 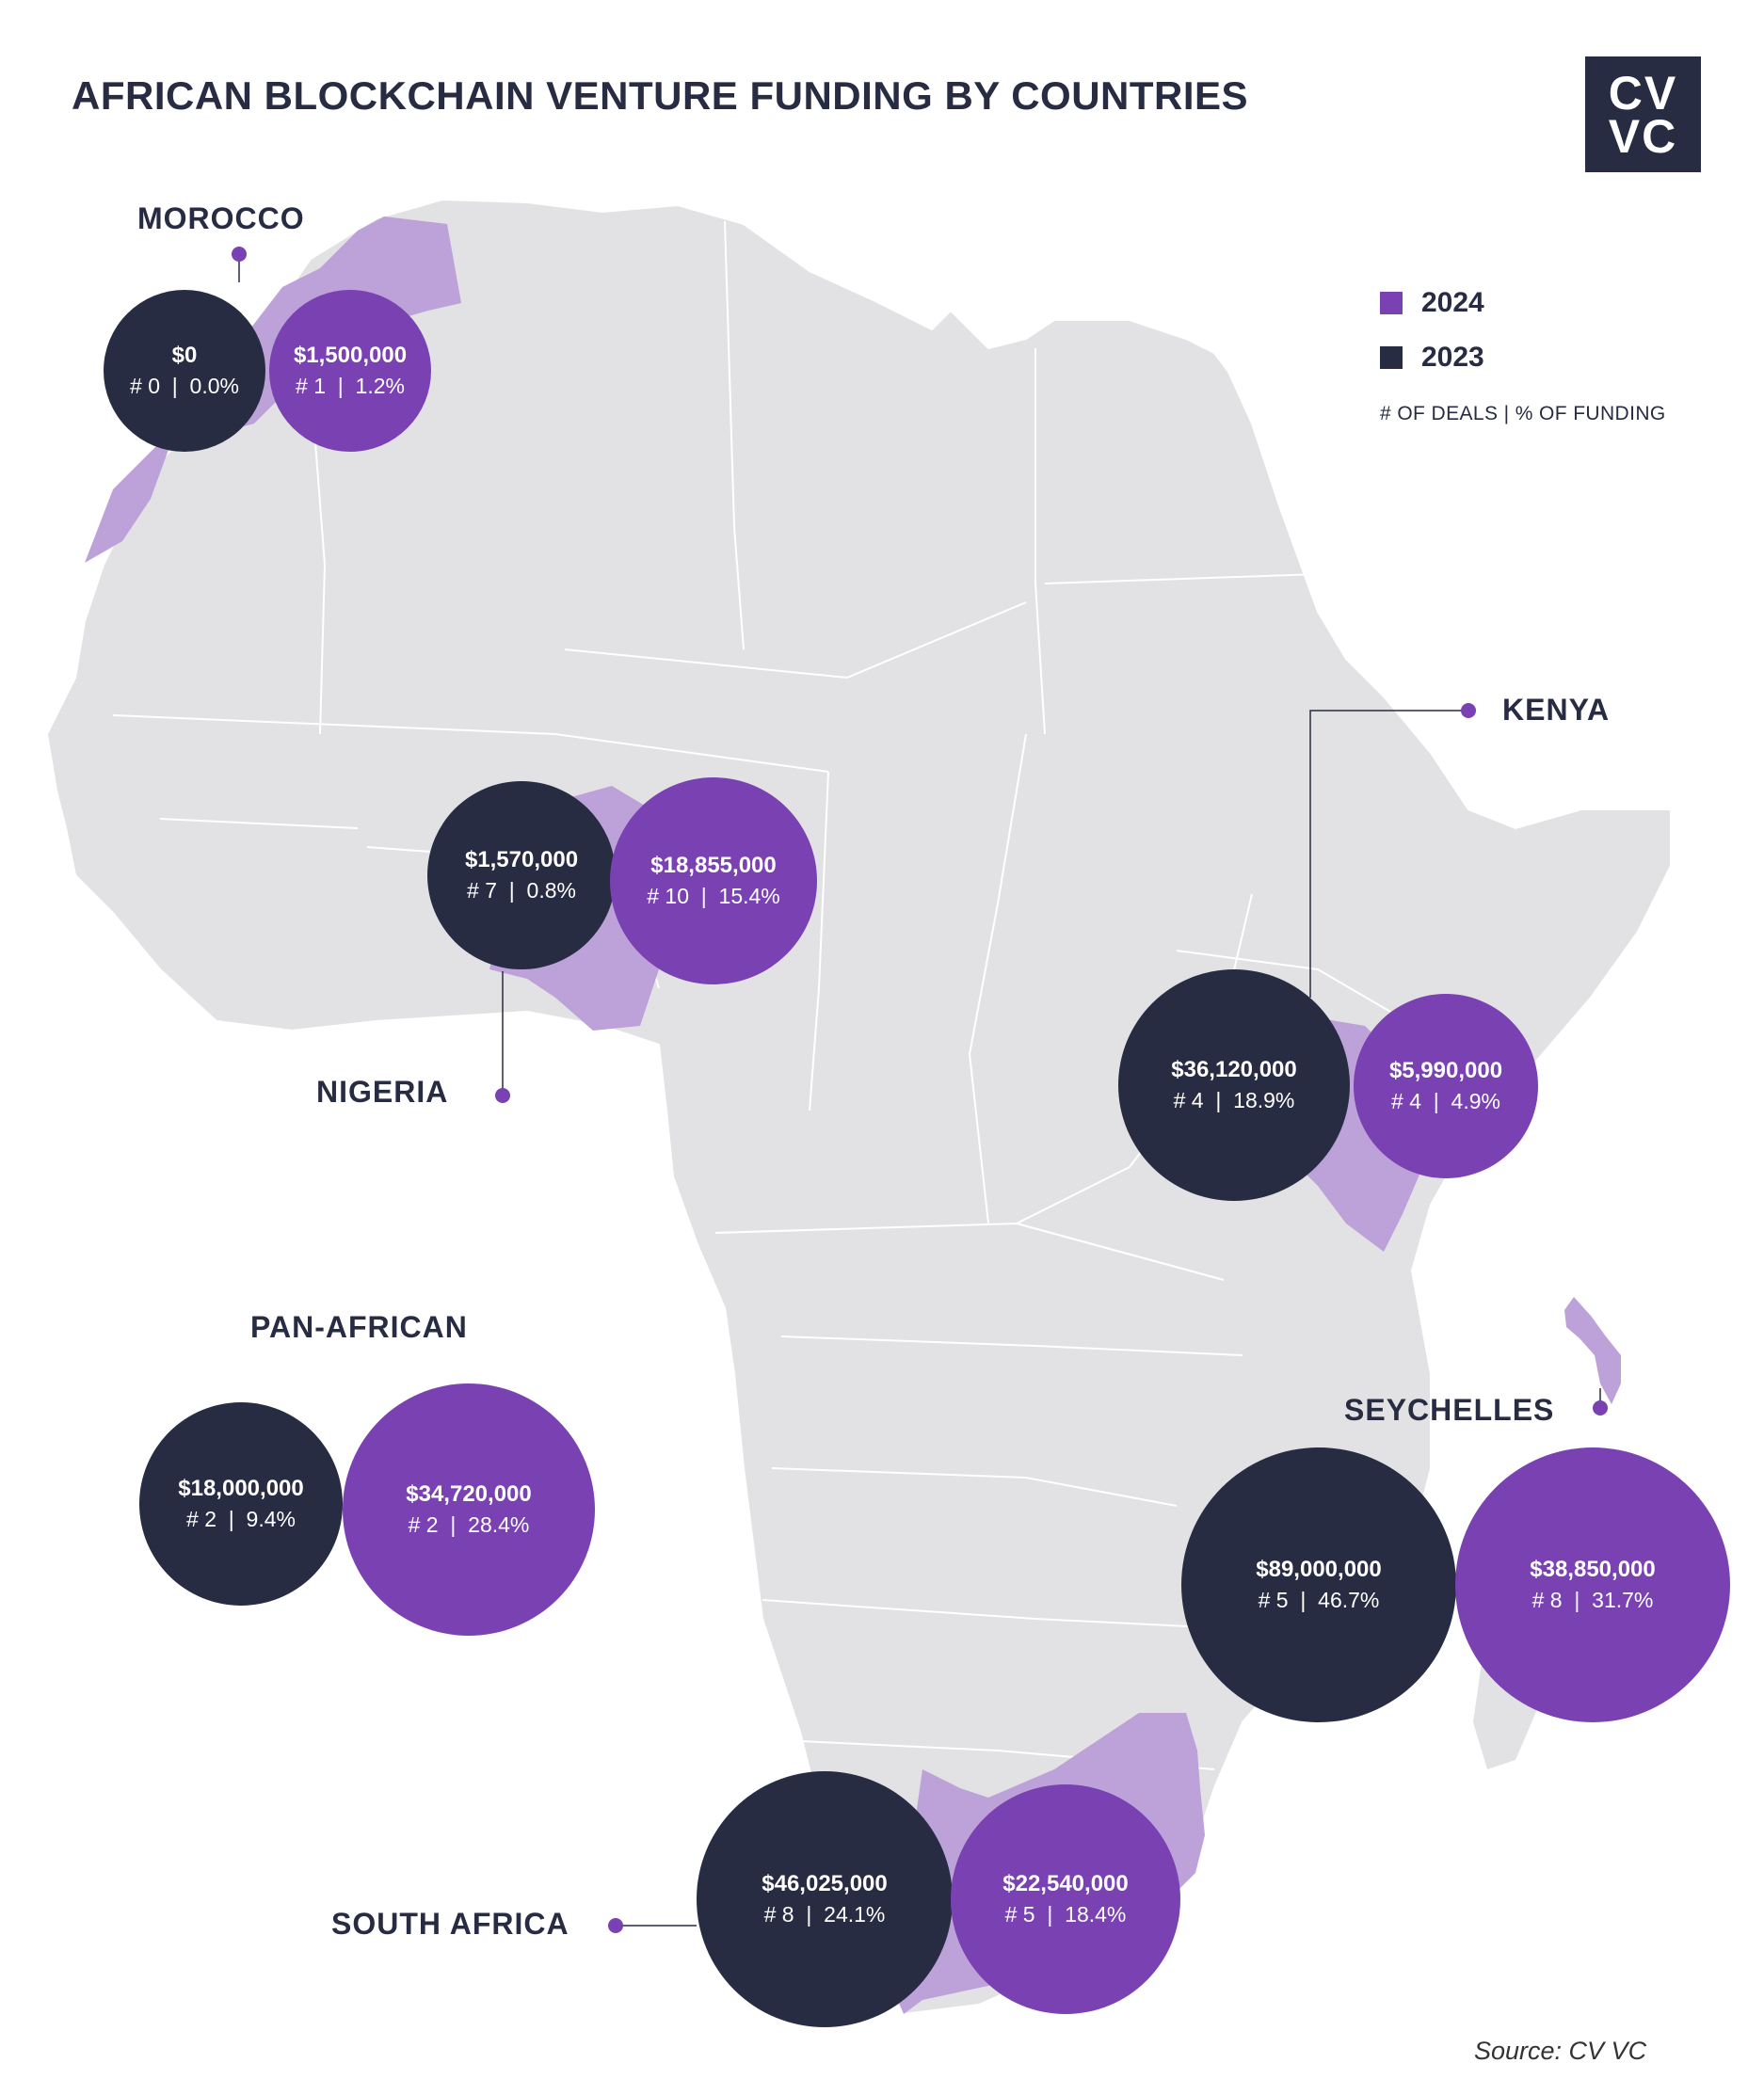 I want to click on seychelles-2023-bubble: $89,000,000 # 5 | 46.7%, so click(x=1318, y=1584).